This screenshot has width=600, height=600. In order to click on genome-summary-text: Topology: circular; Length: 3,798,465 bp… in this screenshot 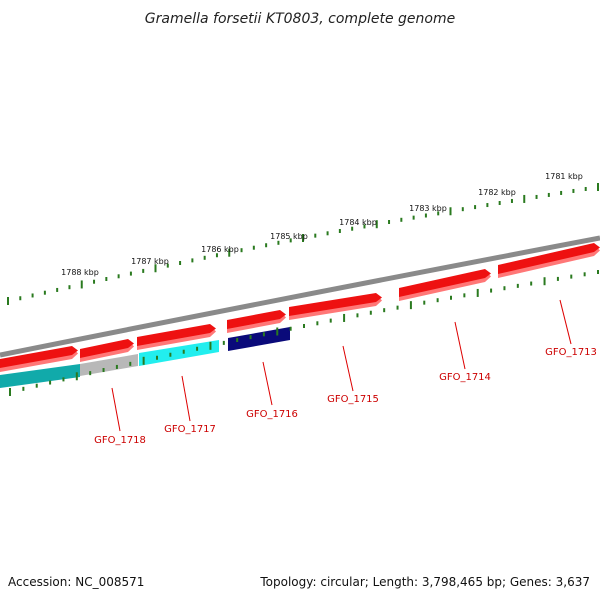, I will do `click(424, 582)`.